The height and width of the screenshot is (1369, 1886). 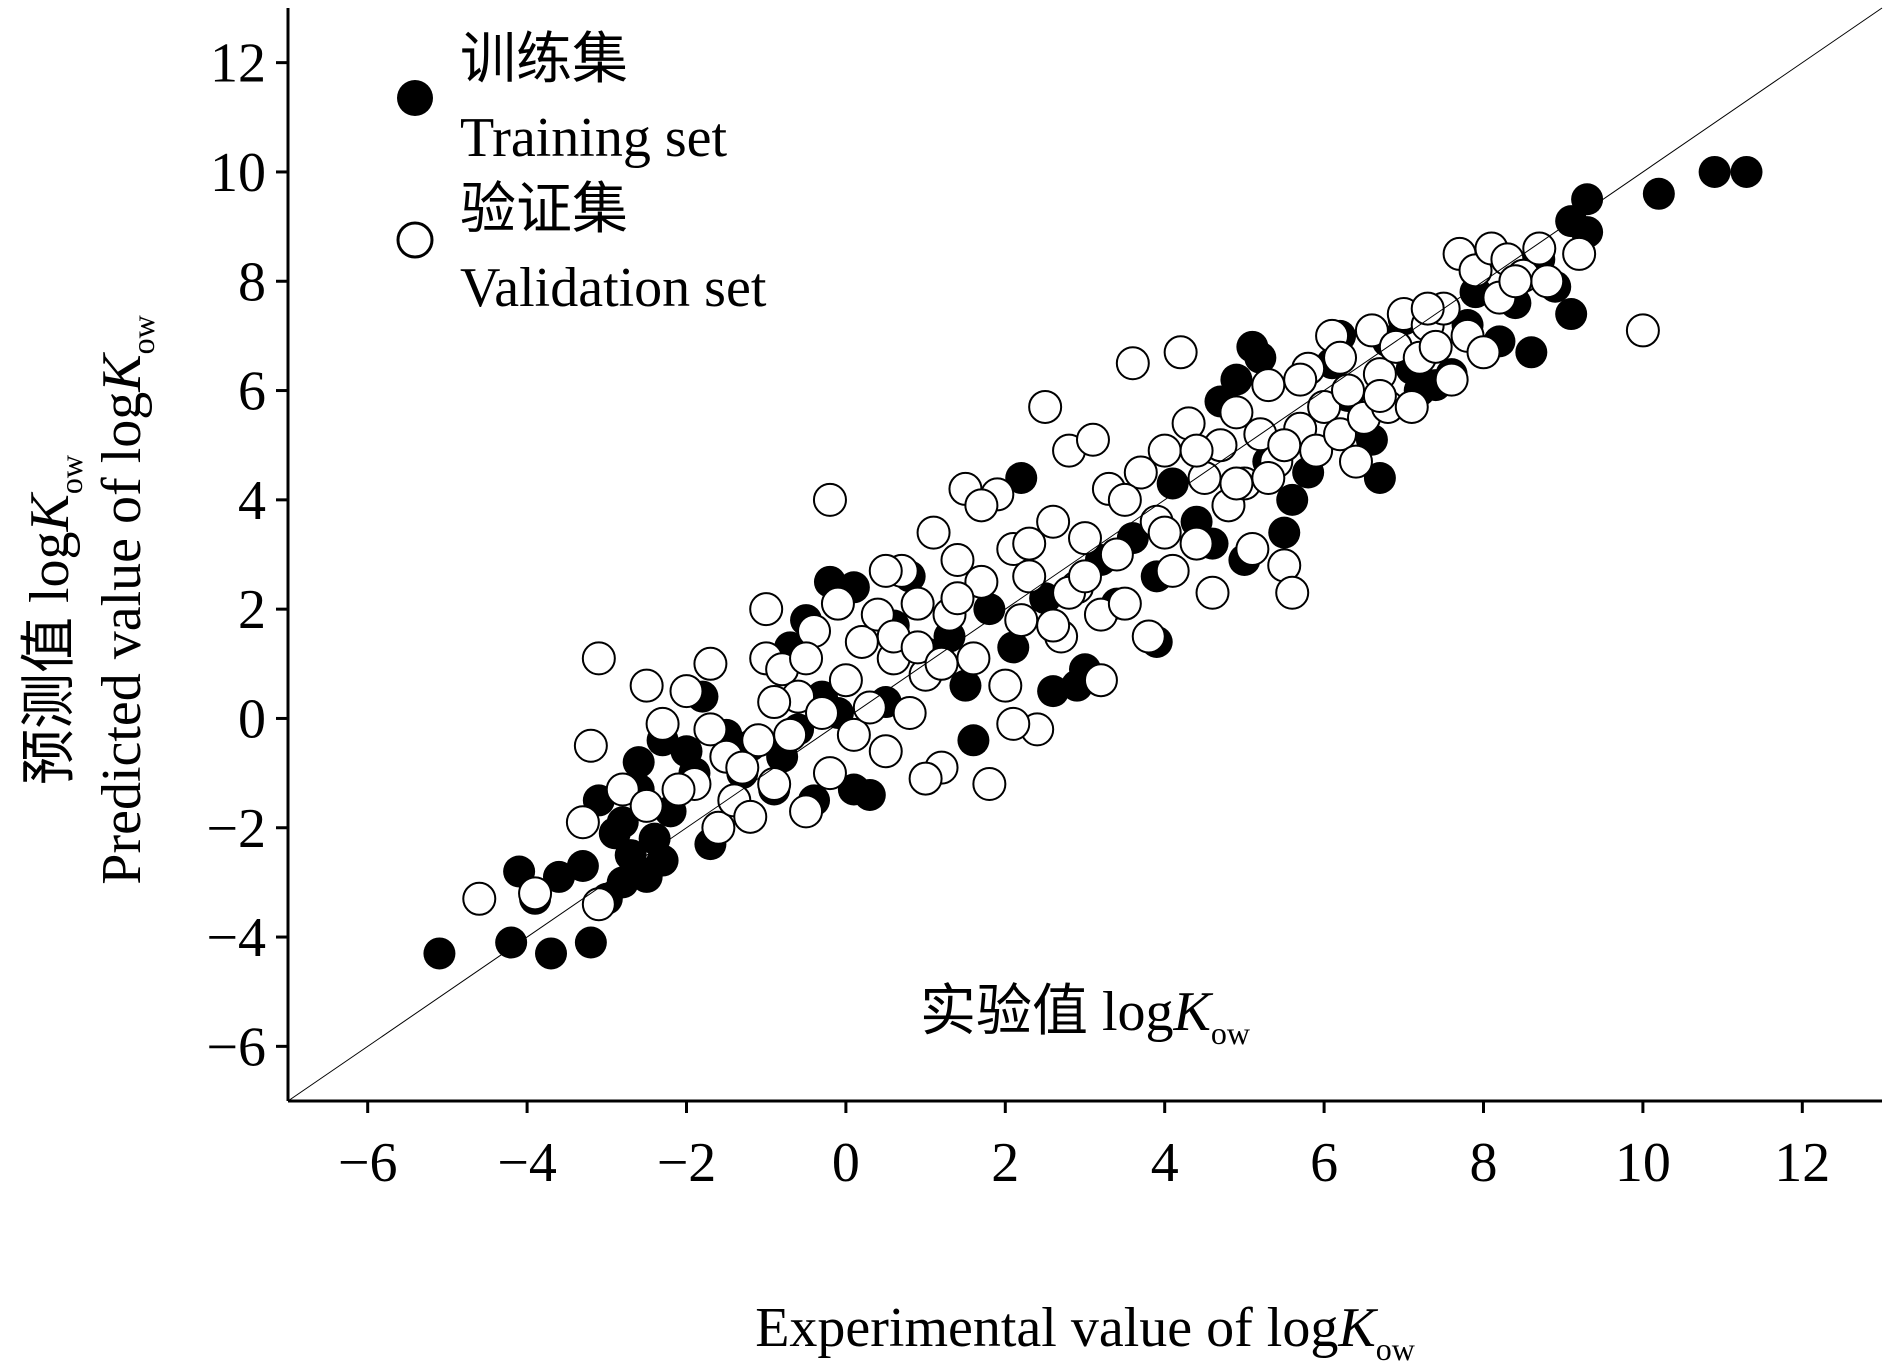 I want to click on legend-validation-label-cn: 验证集, so click(x=544, y=210).